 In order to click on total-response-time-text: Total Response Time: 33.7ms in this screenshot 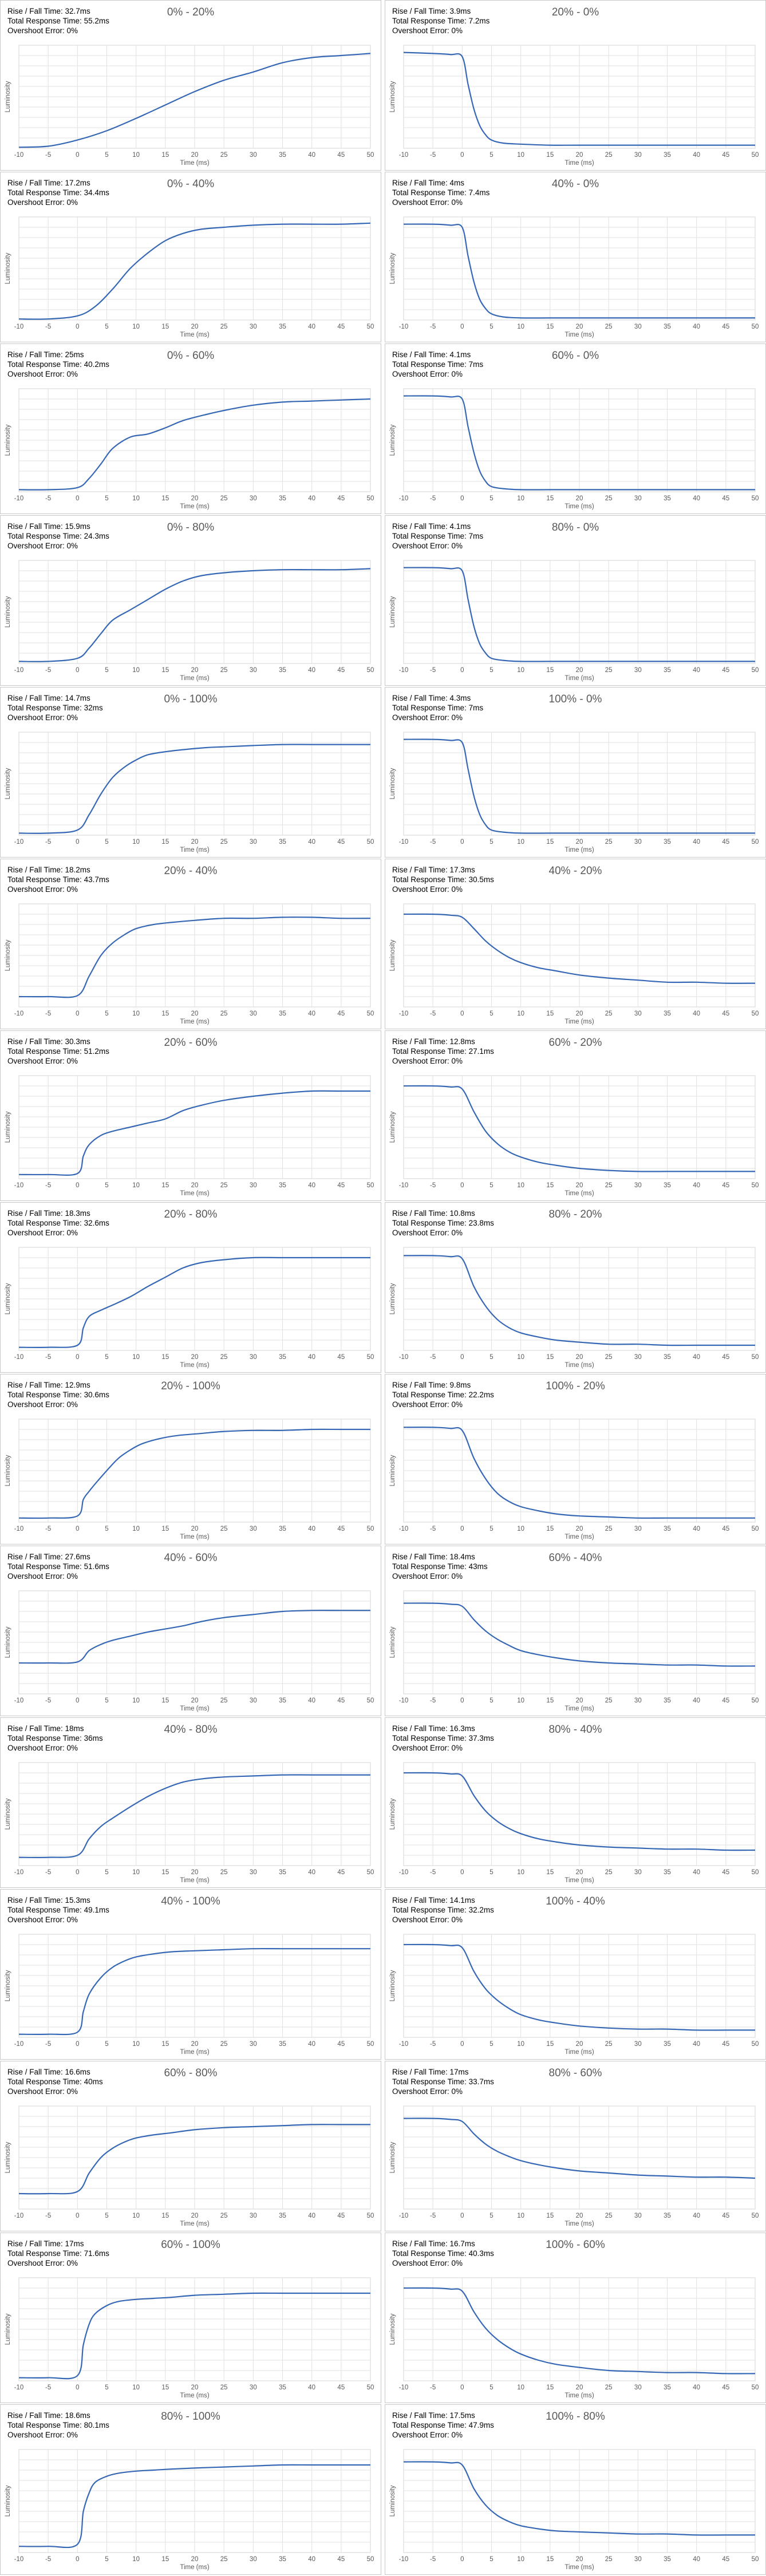, I will do `click(443, 2081)`.